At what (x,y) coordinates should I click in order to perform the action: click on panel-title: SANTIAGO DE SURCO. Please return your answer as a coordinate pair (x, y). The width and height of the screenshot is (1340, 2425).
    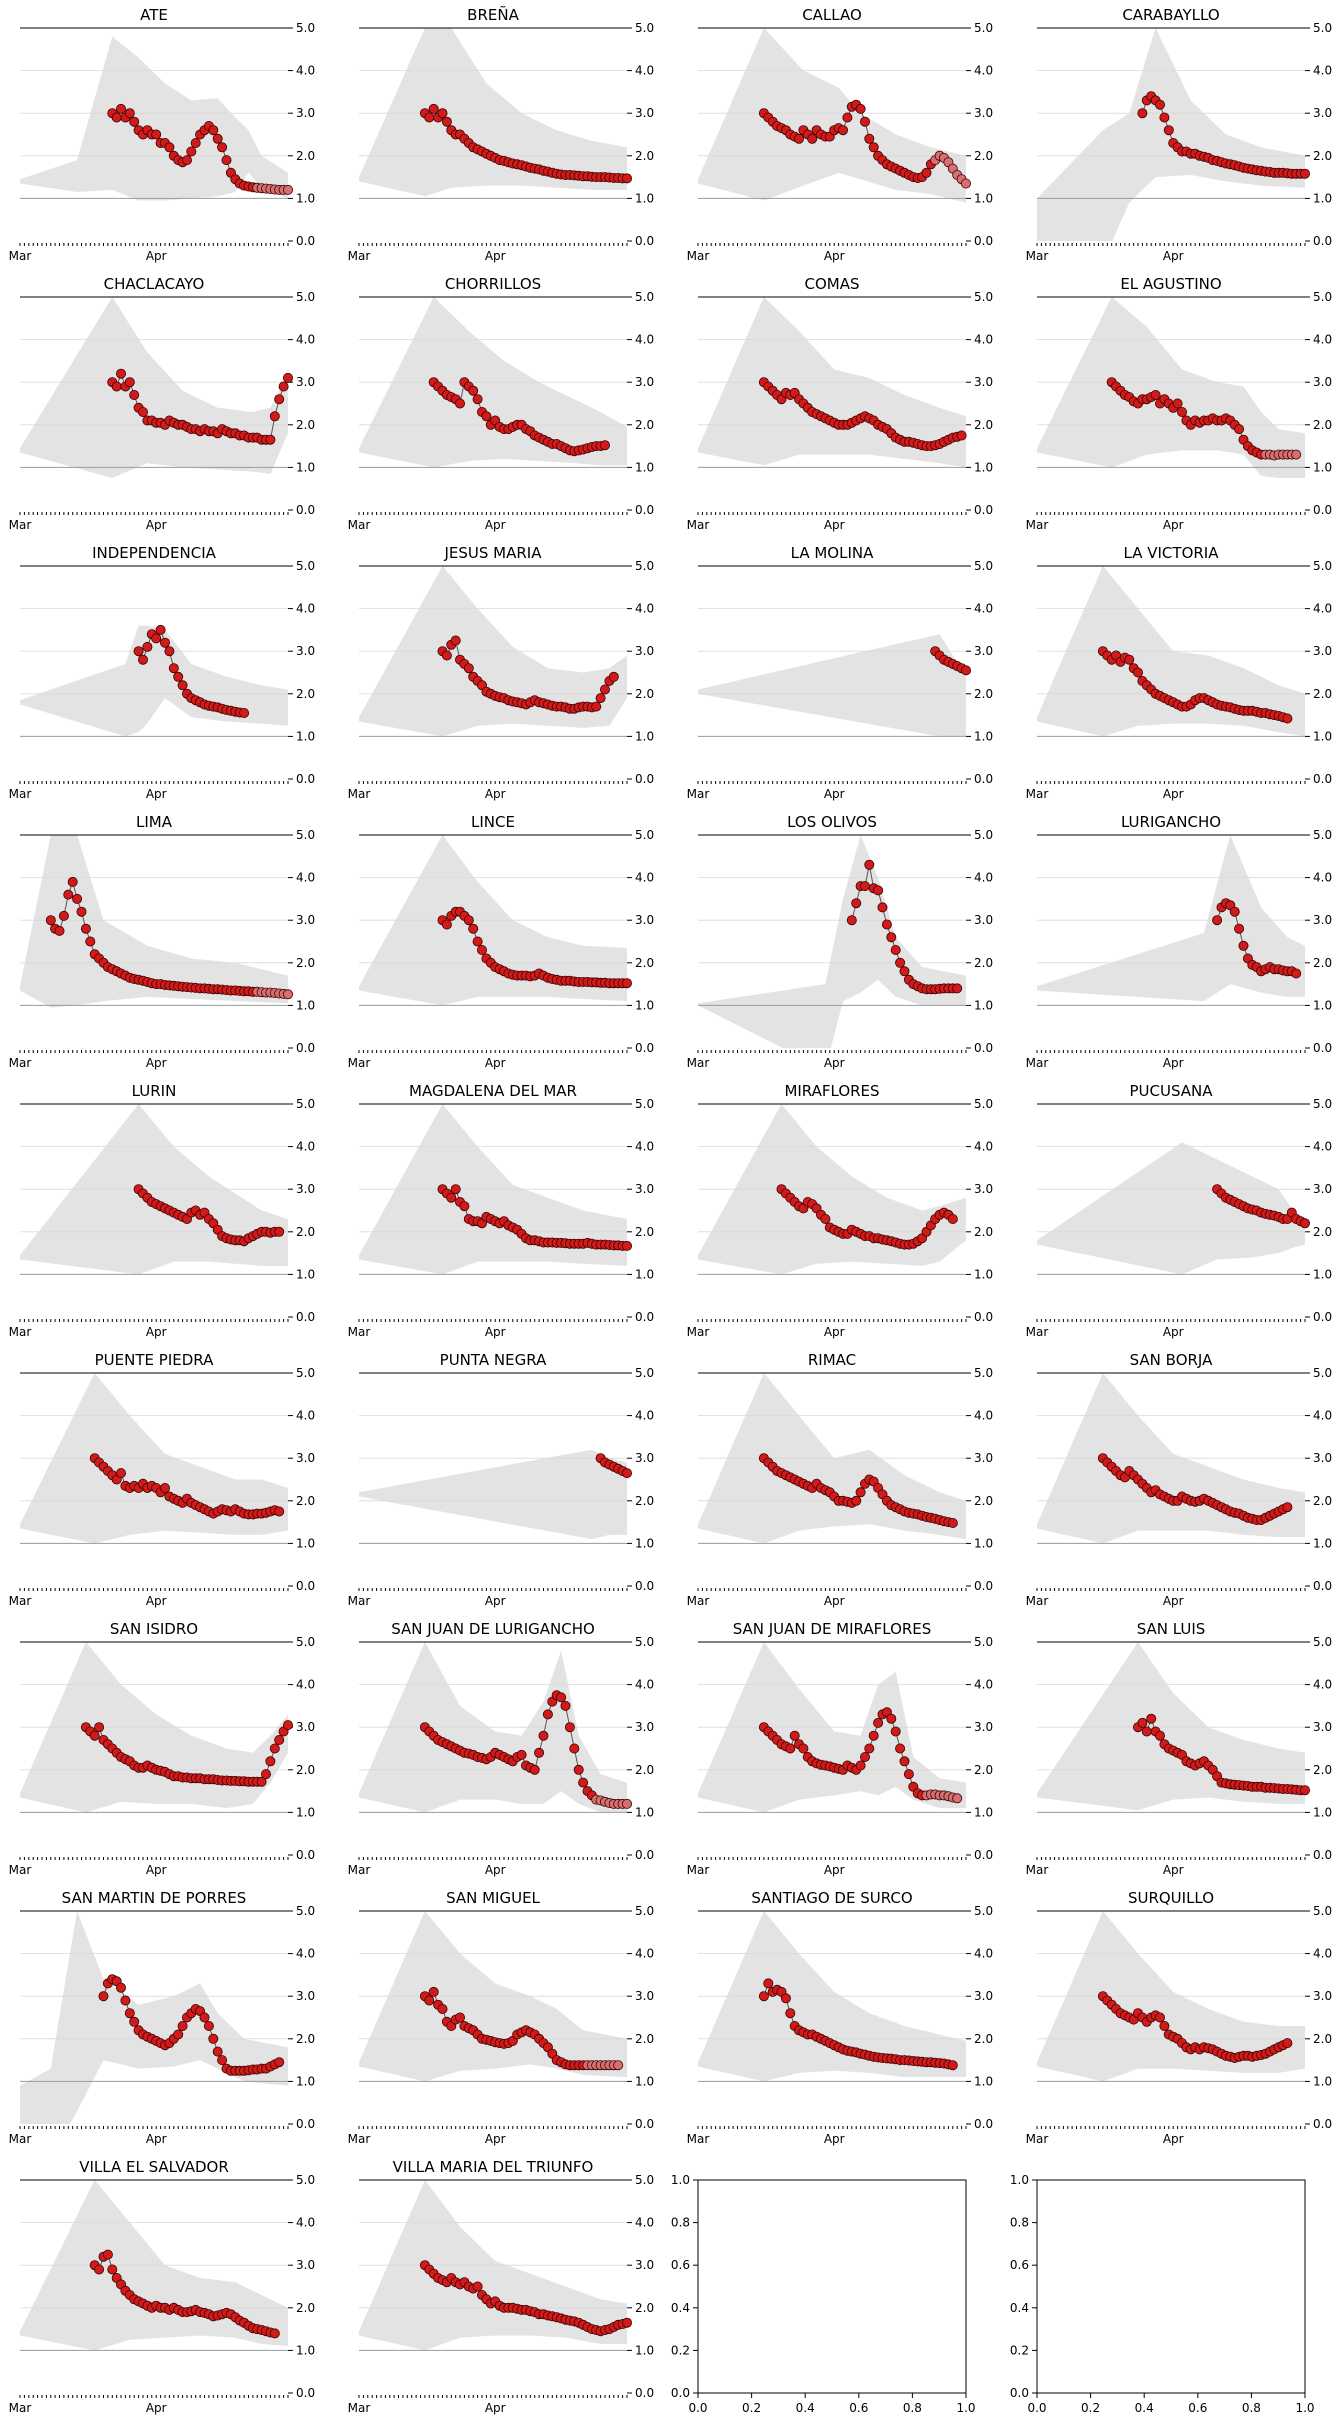
    Looking at the image, I should click on (831, 1898).